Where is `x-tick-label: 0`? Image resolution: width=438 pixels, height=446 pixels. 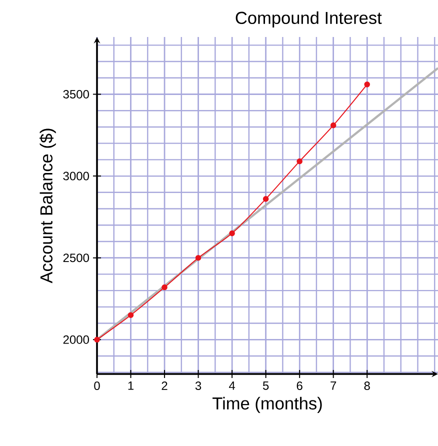 x-tick-label: 0 is located at coordinates (97, 386).